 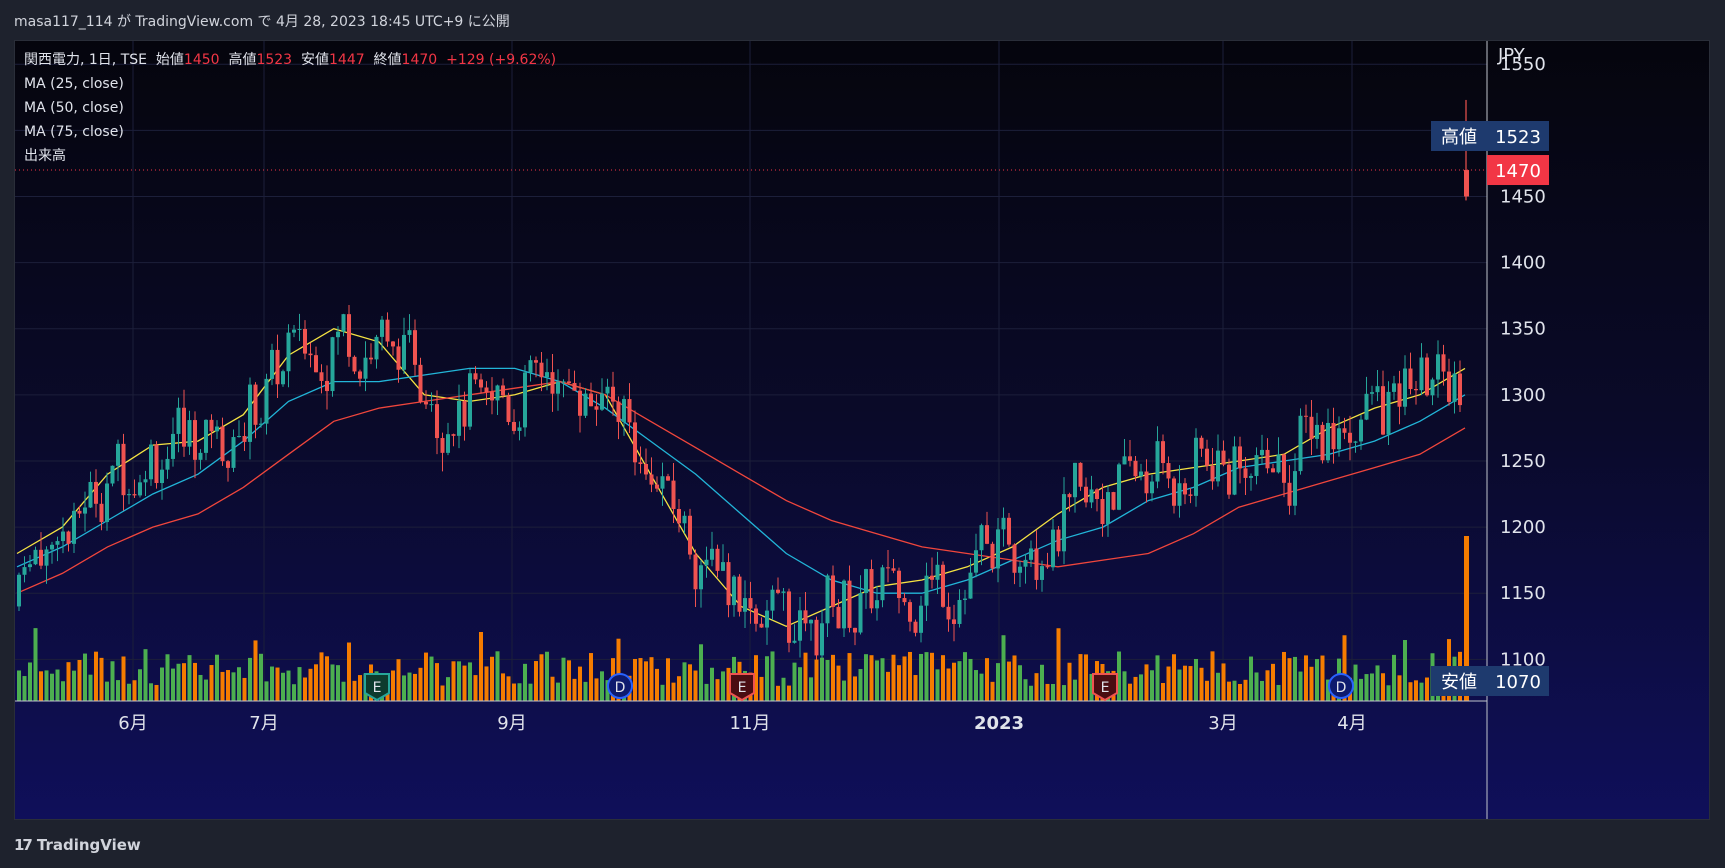 What do you see at coordinates (1511, 55) in the screenshot?
I see `currency-label: JPY` at bounding box center [1511, 55].